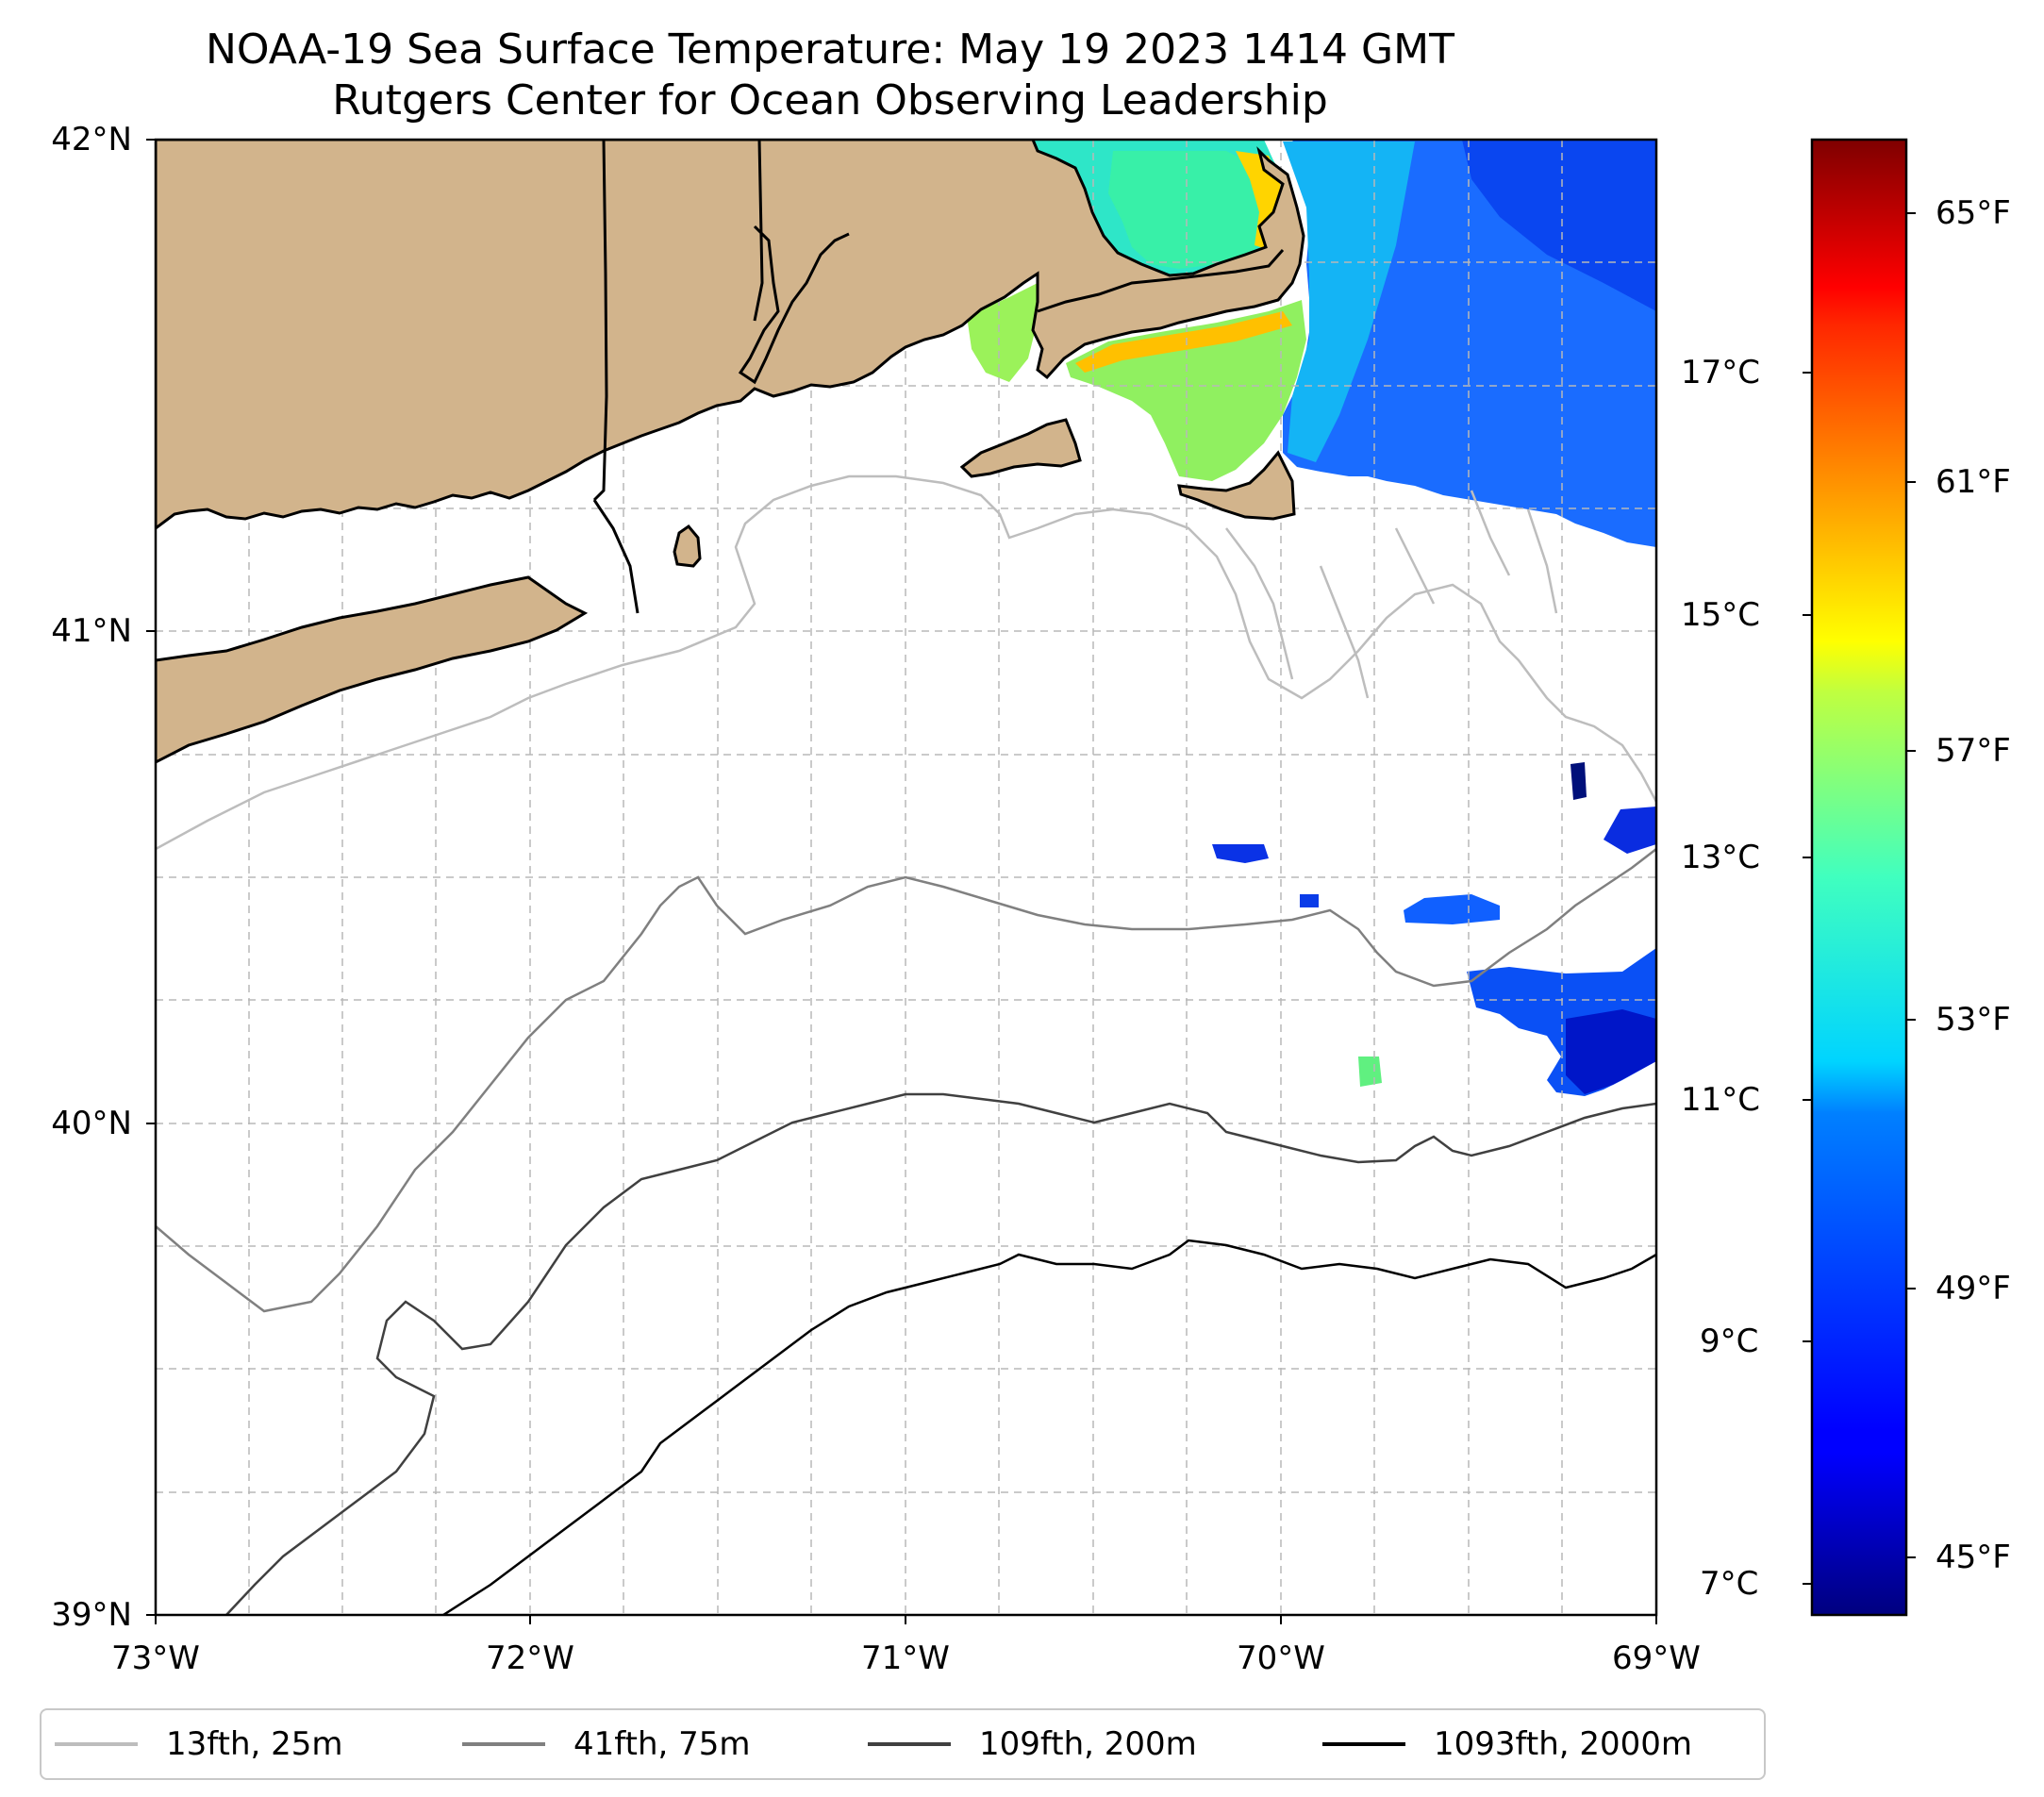 The width and height of the screenshot is (2044, 1797). What do you see at coordinates (1656, 1658) in the screenshot?
I see `lon-tick-69: 69°W` at bounding box center [1656, 1658].